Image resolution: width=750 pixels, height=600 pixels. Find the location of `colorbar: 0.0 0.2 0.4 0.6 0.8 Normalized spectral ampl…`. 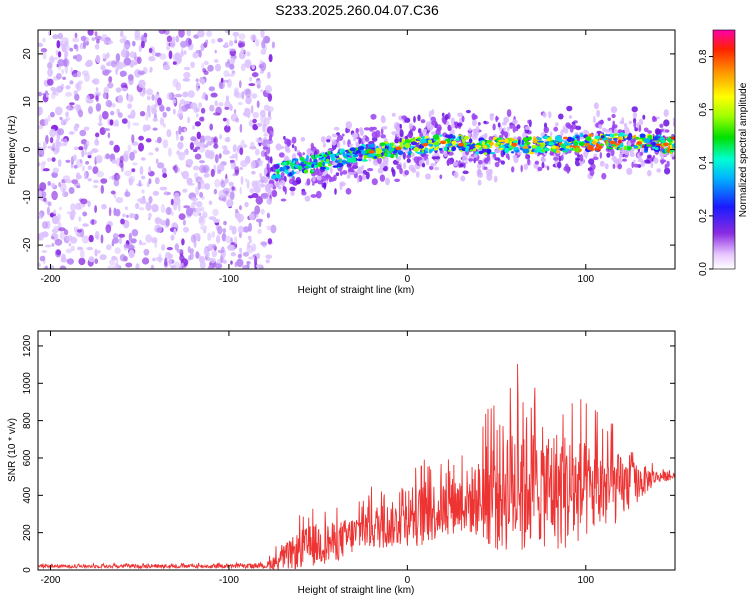

colorbar: 0.0 0.2 0.4 0.6 0.8 Normalized spectral ampl… is located at coordinates (723, 152).